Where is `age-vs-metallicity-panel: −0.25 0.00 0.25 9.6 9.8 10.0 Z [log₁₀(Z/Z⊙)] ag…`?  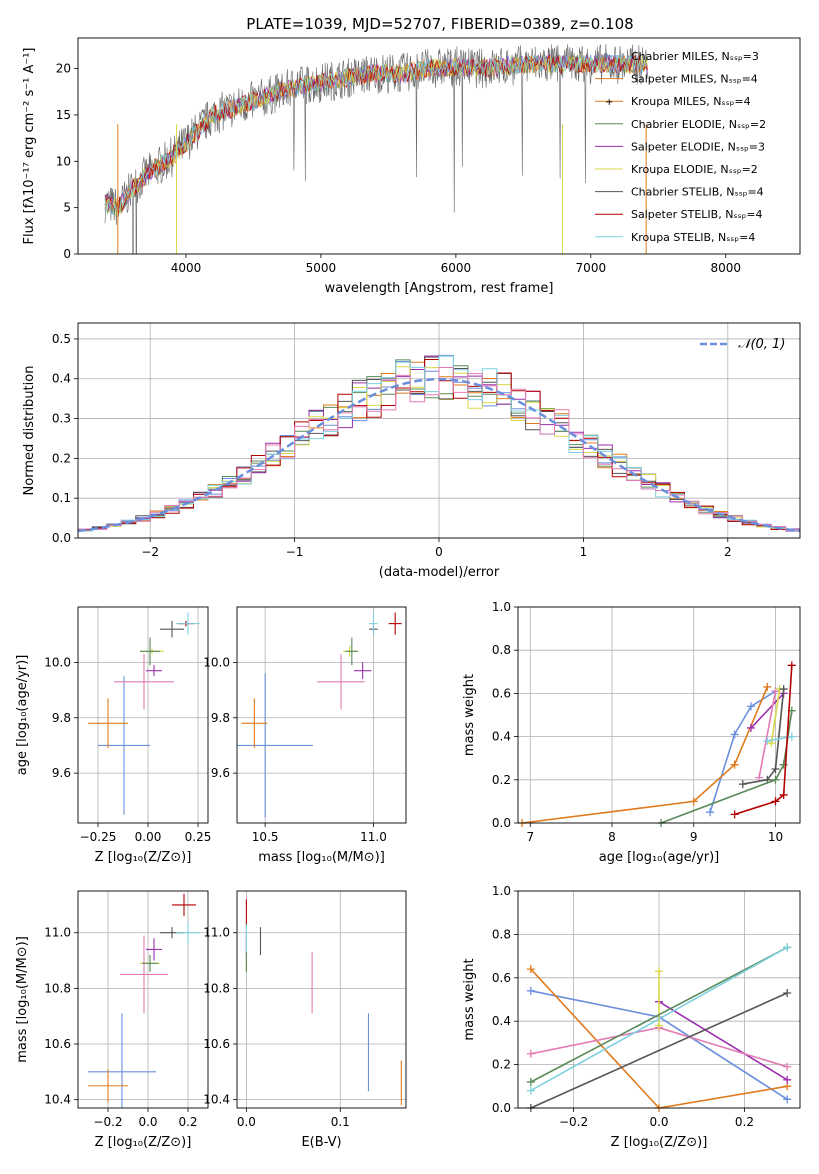
age-vs-metallicity-panel: −0.25 0.00 0.25 9.6 9.8 10.0 Z [log₁₀(Z/Z⊙)] ag… is located at coordinates (113, 735).